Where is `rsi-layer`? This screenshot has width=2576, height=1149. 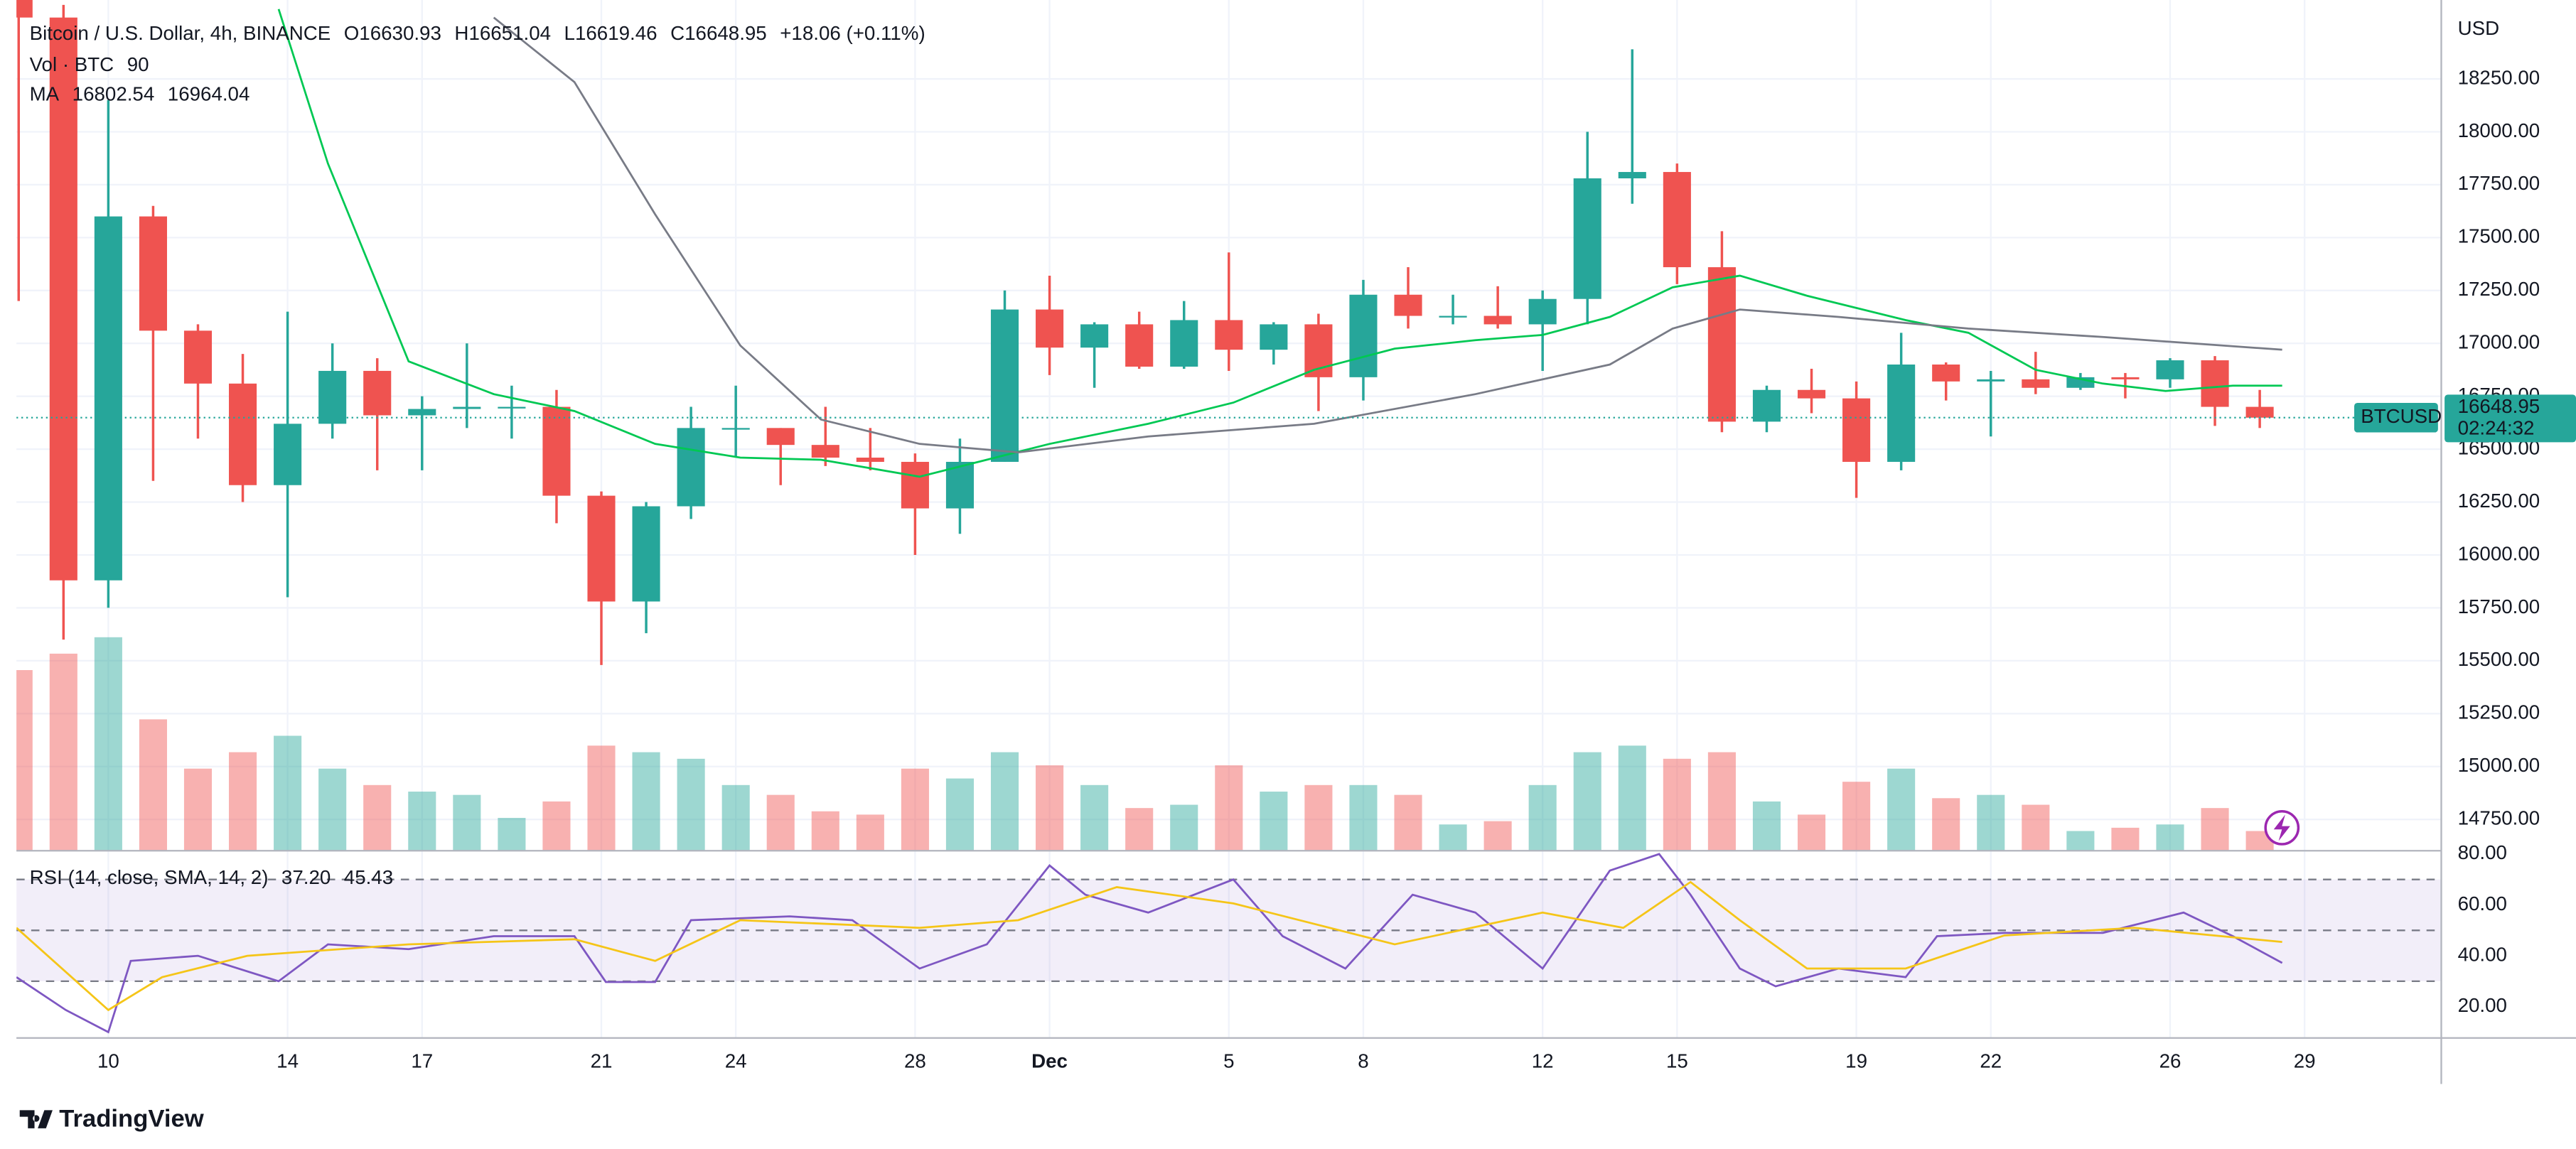 rsi-layer is located at coordinates (1229, 943).